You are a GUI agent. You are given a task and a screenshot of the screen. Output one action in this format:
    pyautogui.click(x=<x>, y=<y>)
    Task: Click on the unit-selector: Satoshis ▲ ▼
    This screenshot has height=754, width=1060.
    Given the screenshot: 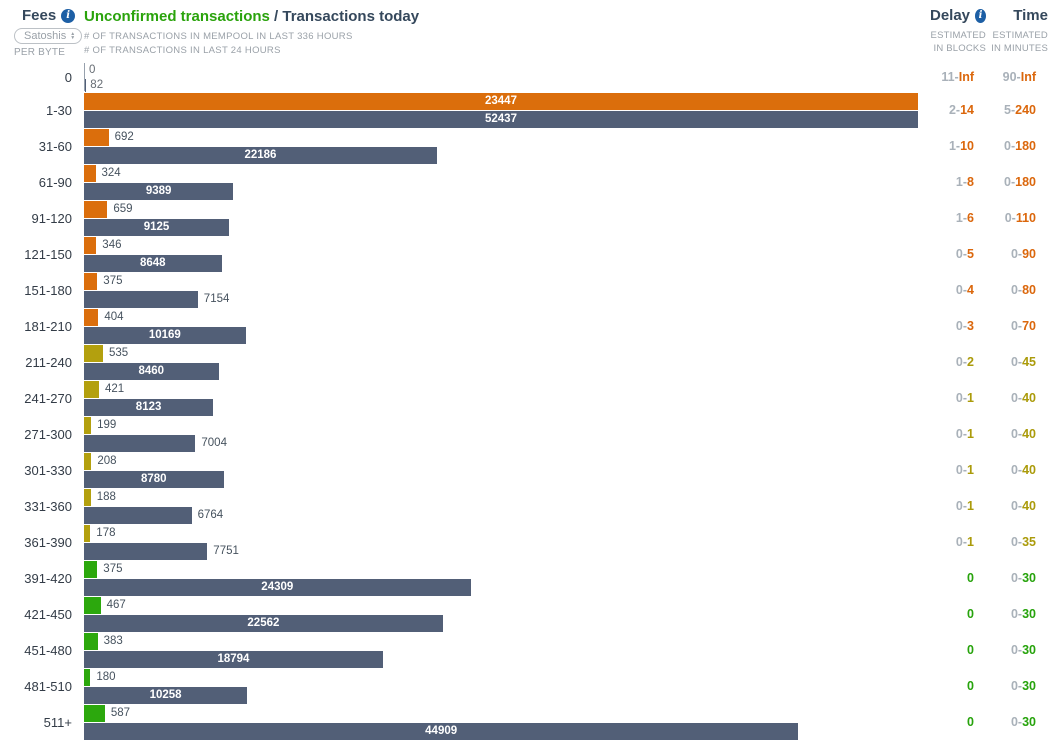 What is the action you would take?
    pyautogui.click(x=48, y=36)
    